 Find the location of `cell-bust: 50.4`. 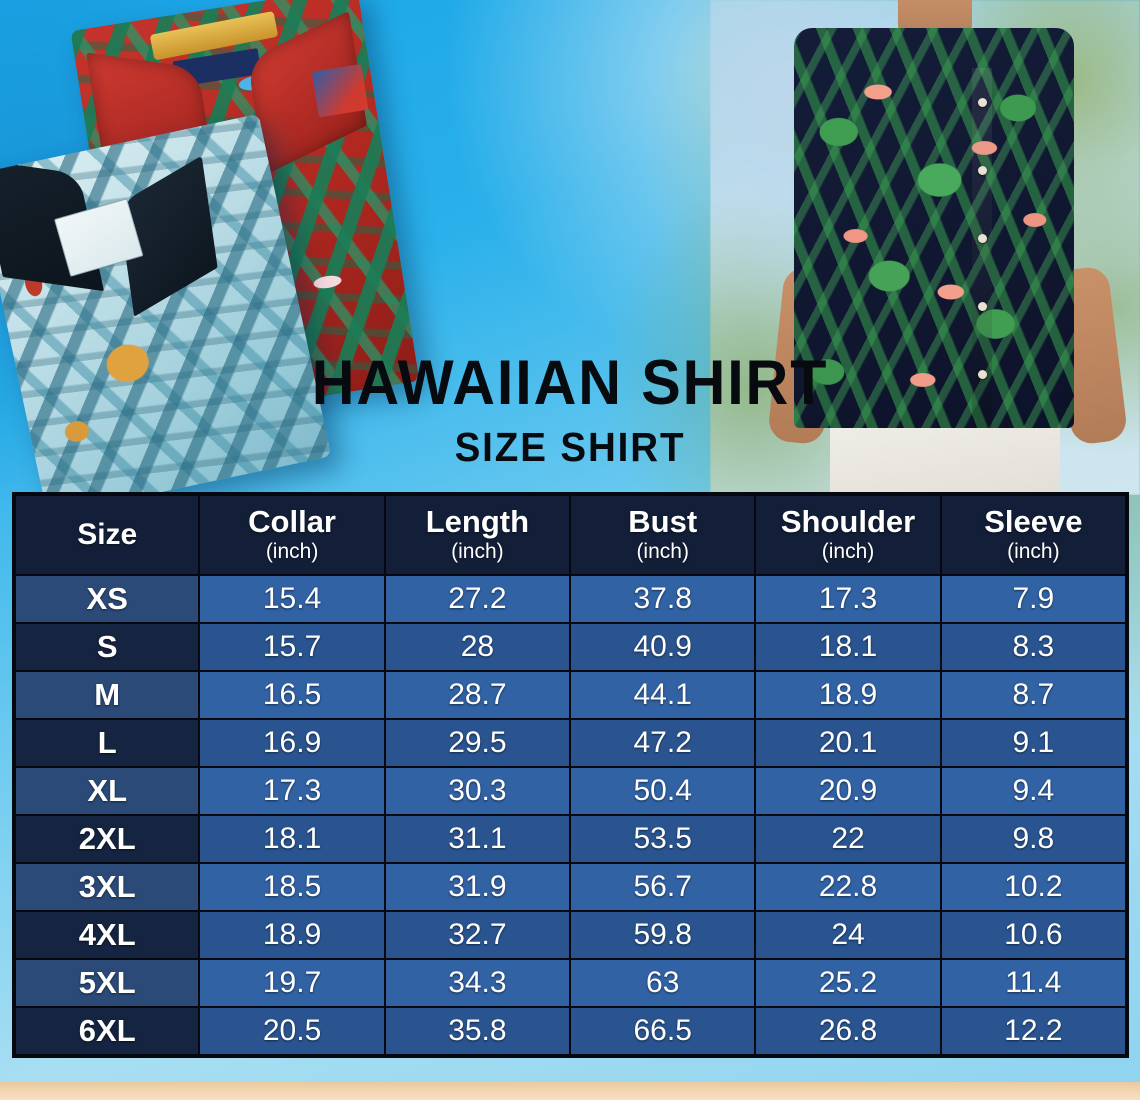

cell-bust: 50.4 is located at coordinates (663, 791).